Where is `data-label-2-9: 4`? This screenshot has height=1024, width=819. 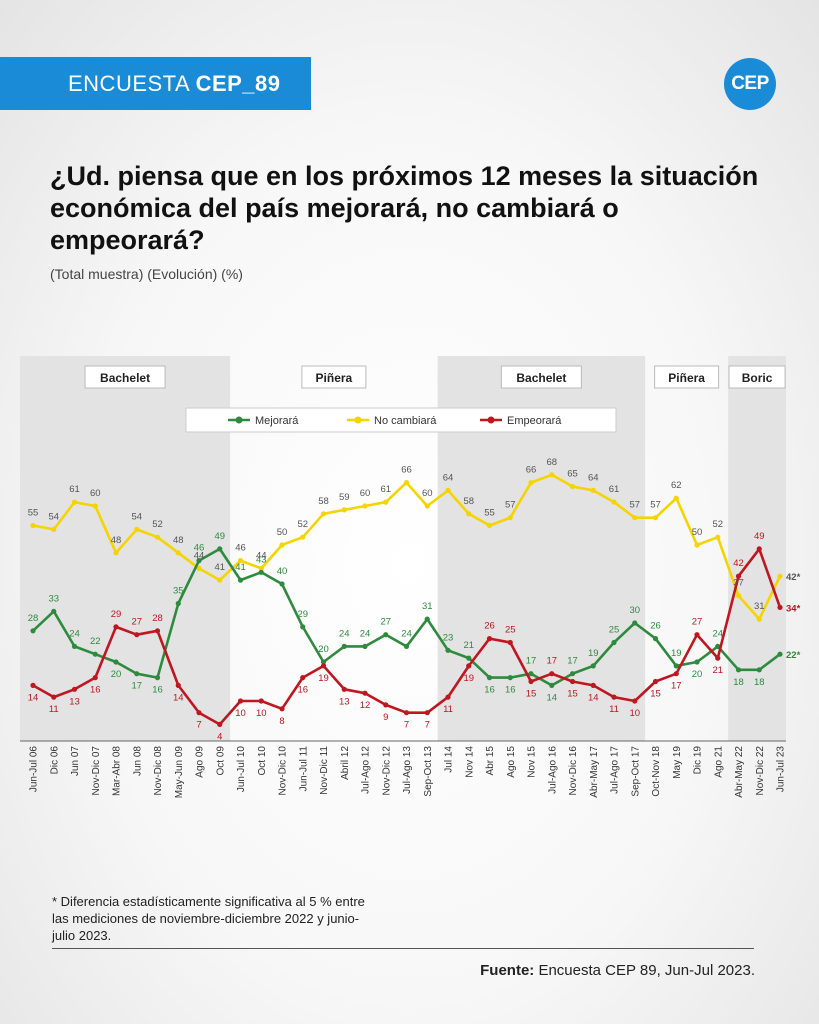 data-label-2-9: 4 is located at coordinates (219, 736).